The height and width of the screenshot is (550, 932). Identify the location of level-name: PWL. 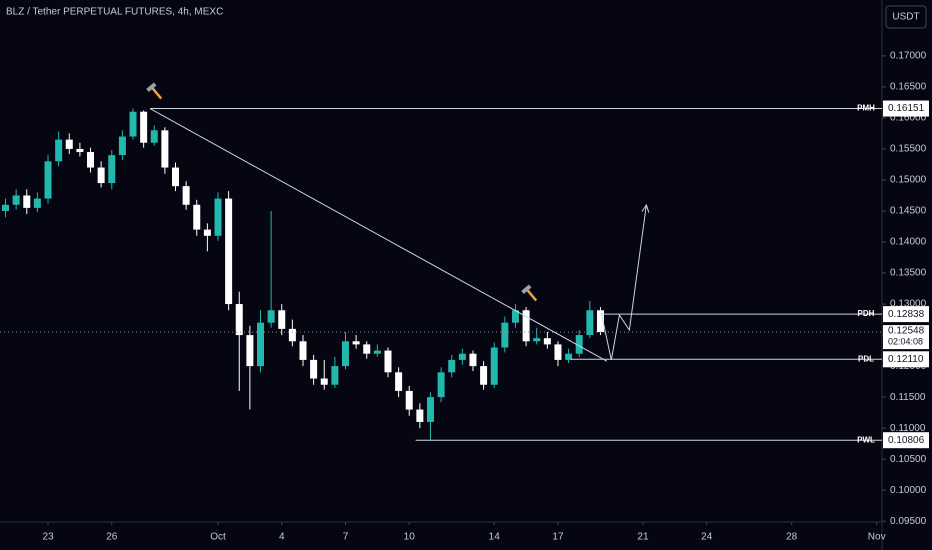
(866, 439).